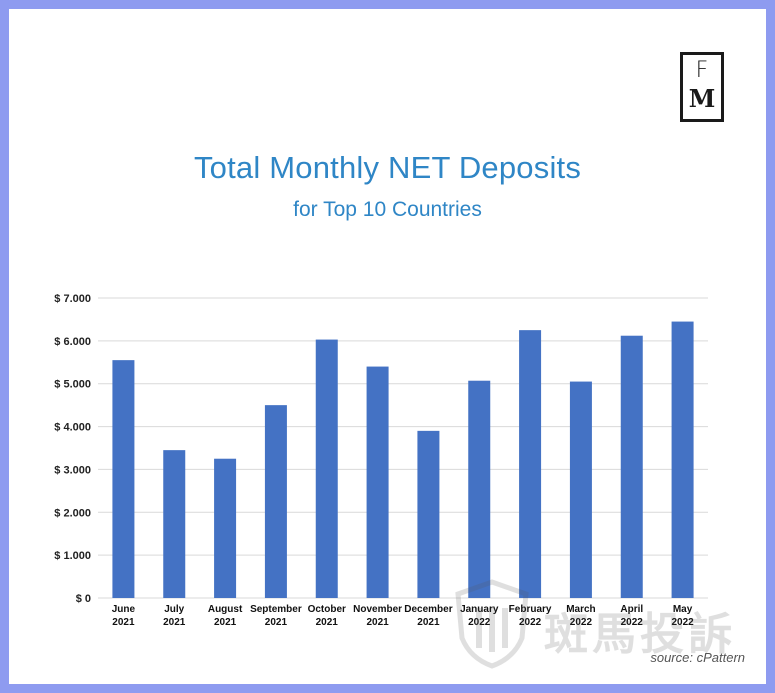 The image size is (775, 693). I want to click on x-tick-label: December, so click(428, 609).